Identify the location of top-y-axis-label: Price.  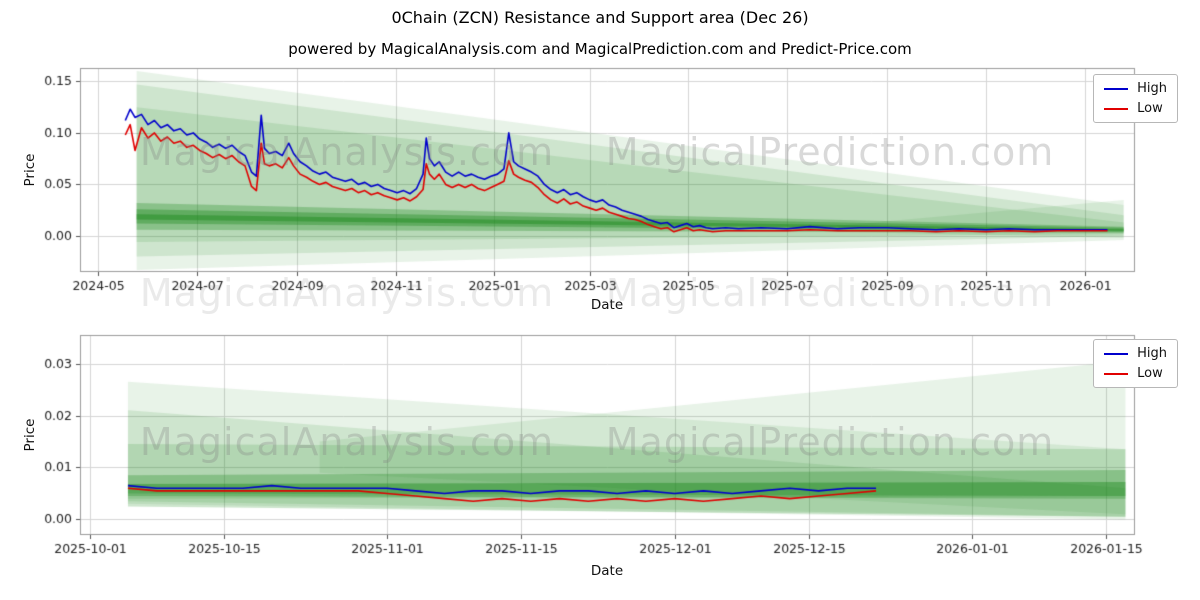
(30, 170).